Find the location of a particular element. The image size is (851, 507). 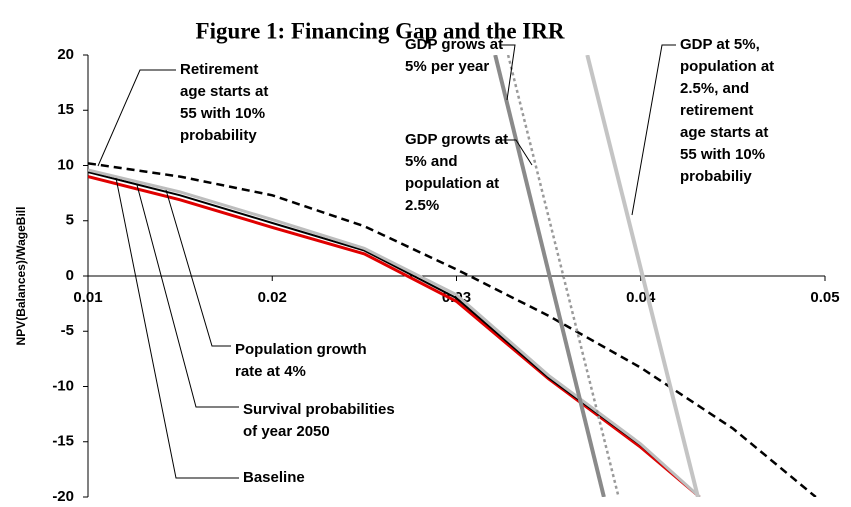

y-tick-label: 0 is located at coordinates (70, 275).